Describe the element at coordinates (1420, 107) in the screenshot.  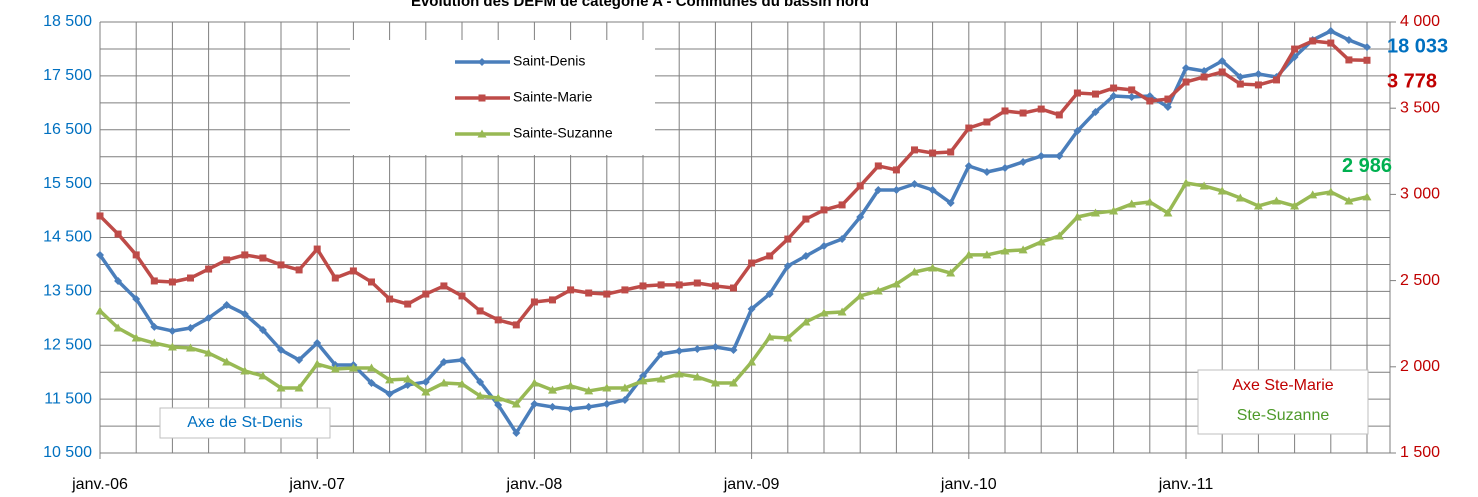
I see `y2-tick-label: 3 500` at that location.